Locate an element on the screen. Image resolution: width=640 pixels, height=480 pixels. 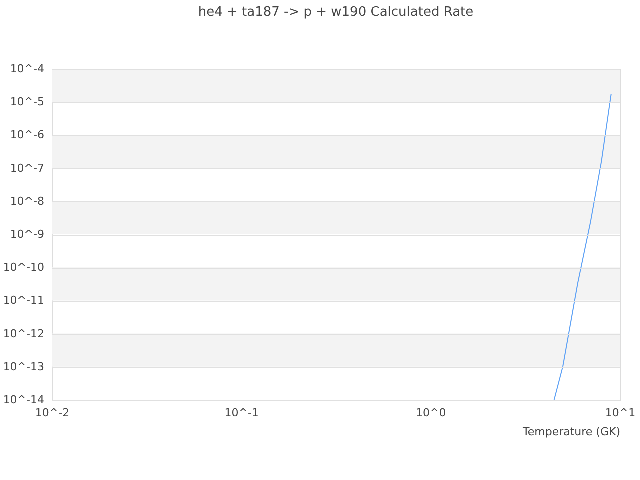
x-axis-title: Temperature (GK) is located at coordinates (571, 432).